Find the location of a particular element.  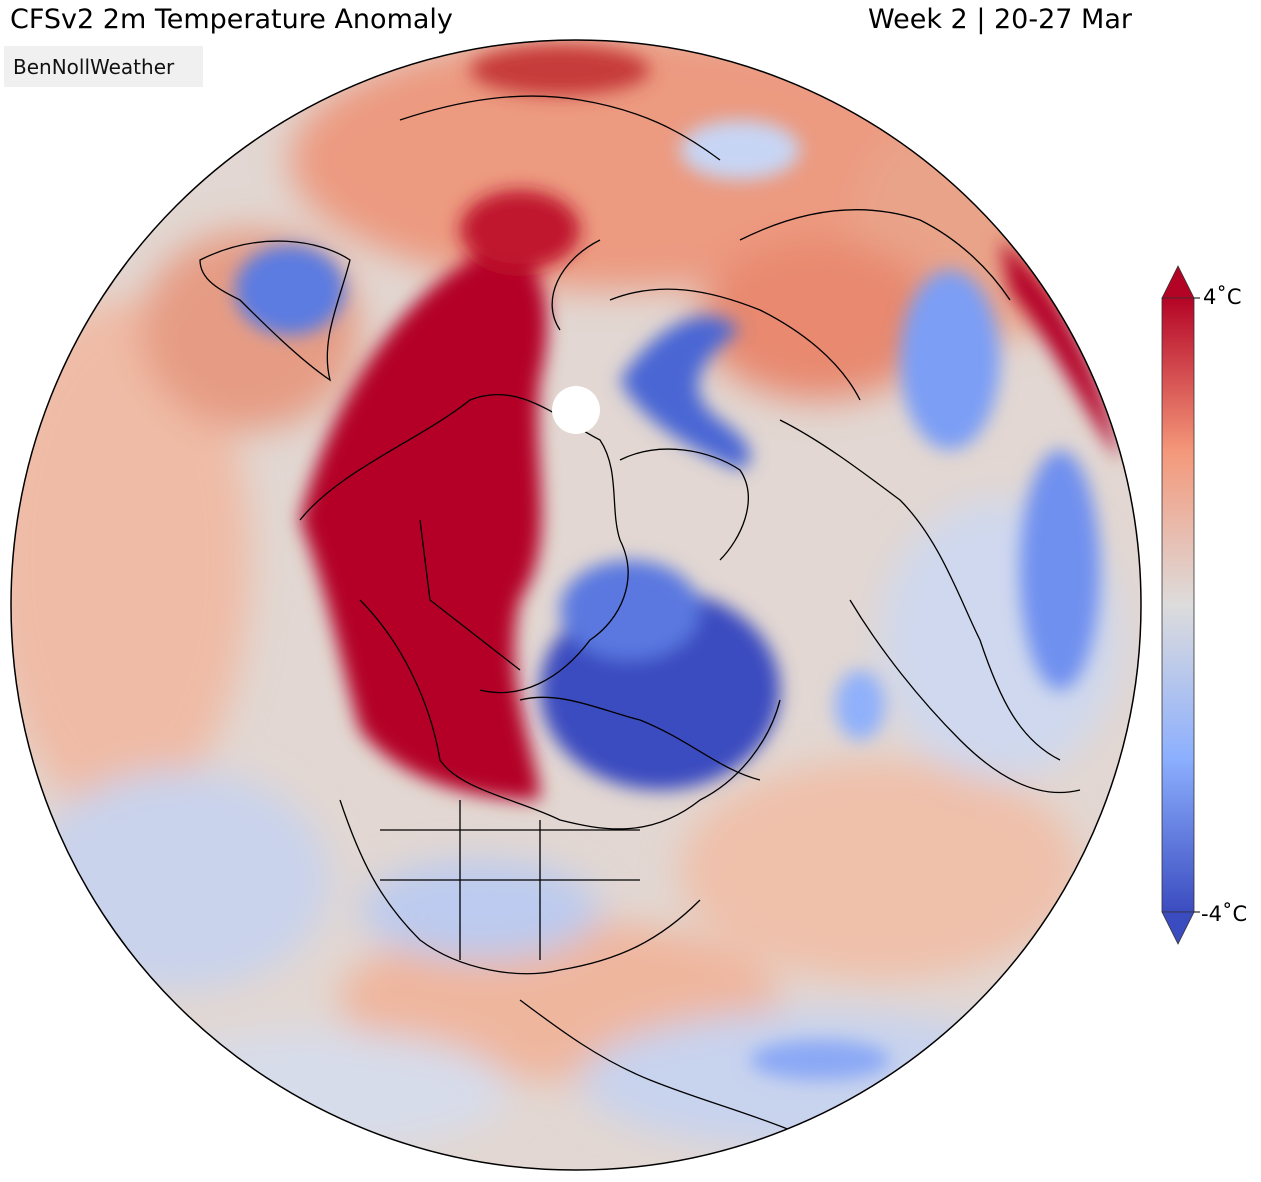

watermark-badge: BenNollWeather is located at coordinates (103, 66).